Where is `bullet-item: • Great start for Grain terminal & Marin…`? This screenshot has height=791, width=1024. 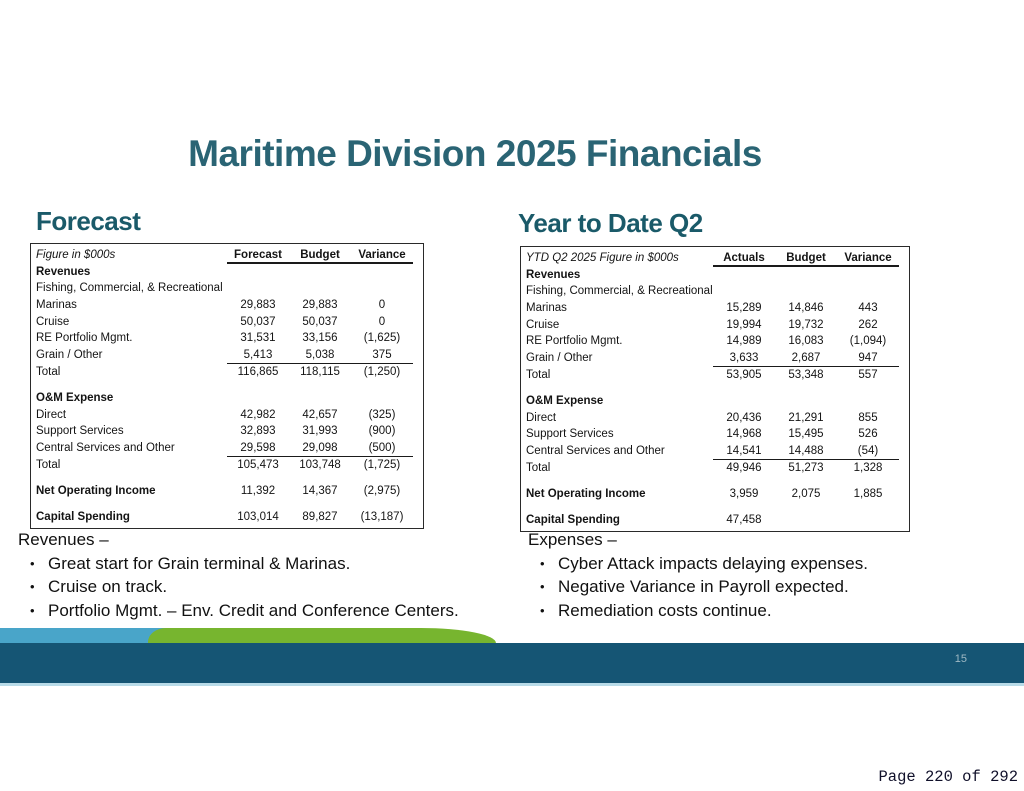 bullet-item: • Great start for Grain terminal & Marin… is located at coordinates (265, 564).